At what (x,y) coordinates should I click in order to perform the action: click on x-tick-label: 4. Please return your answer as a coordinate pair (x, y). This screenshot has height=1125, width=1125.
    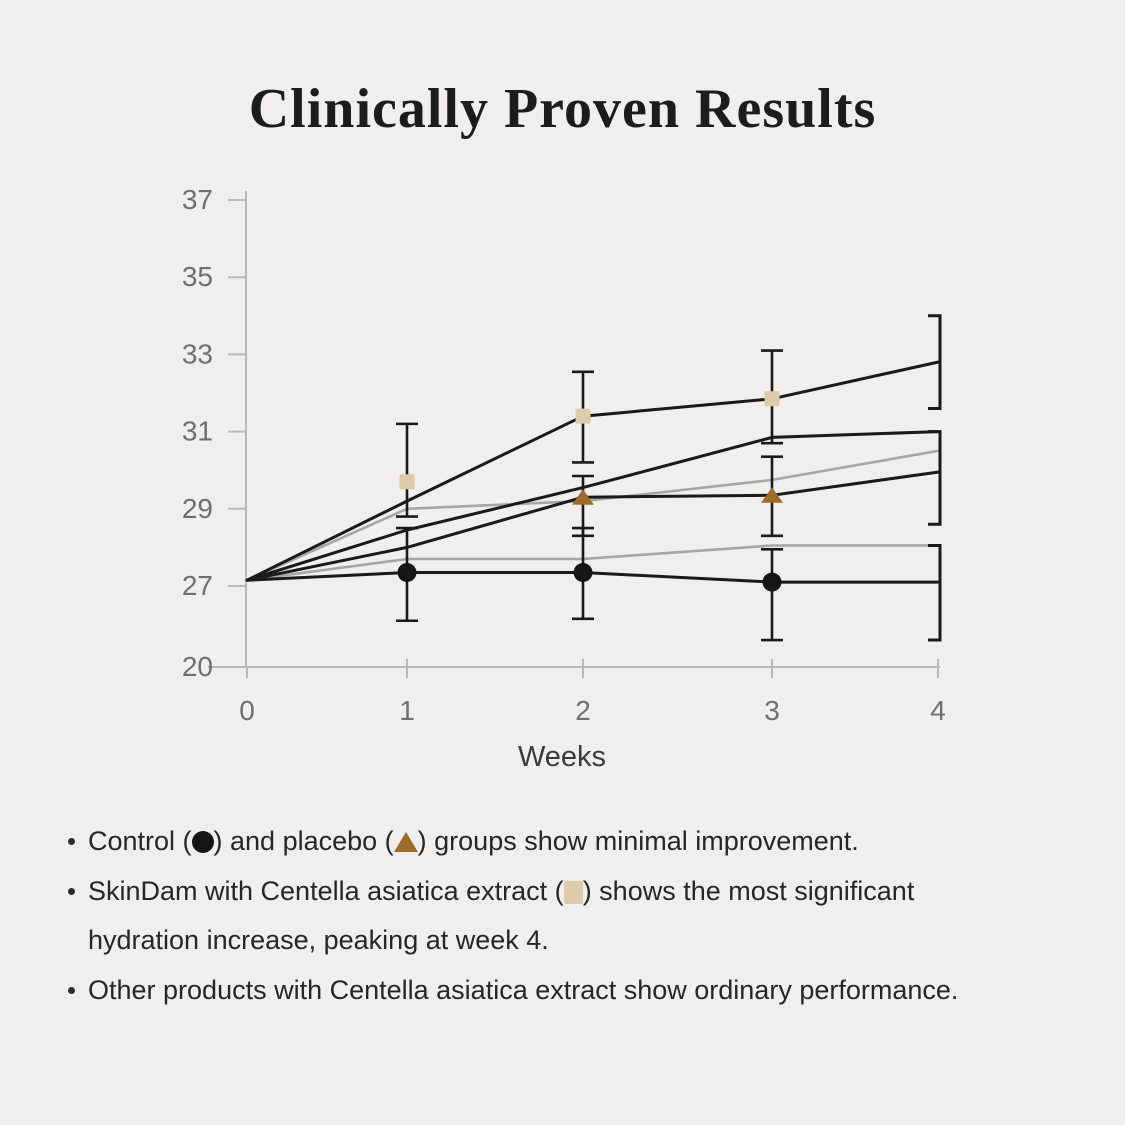
    Looking at the image, I should click on (938, 710).